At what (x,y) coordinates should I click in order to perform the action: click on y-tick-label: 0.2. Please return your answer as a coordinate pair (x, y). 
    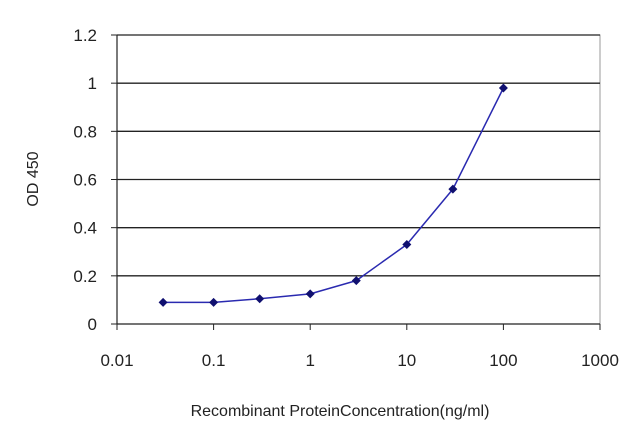
    Looking at the image, I should click on (85, 276).